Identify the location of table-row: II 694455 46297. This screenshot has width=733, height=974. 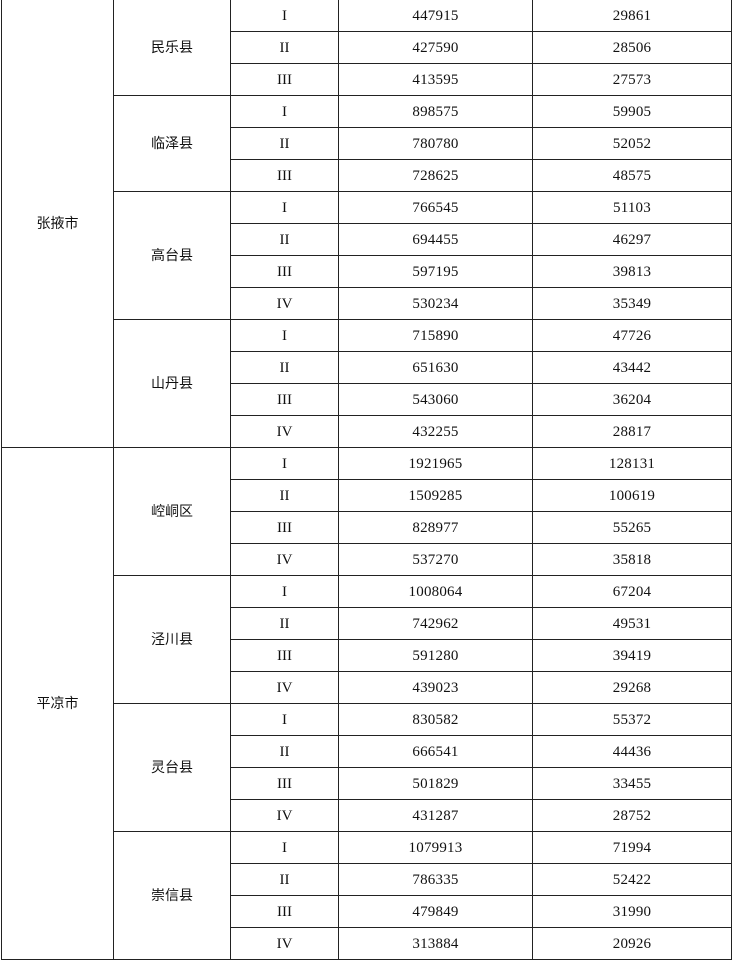
(367, 239).